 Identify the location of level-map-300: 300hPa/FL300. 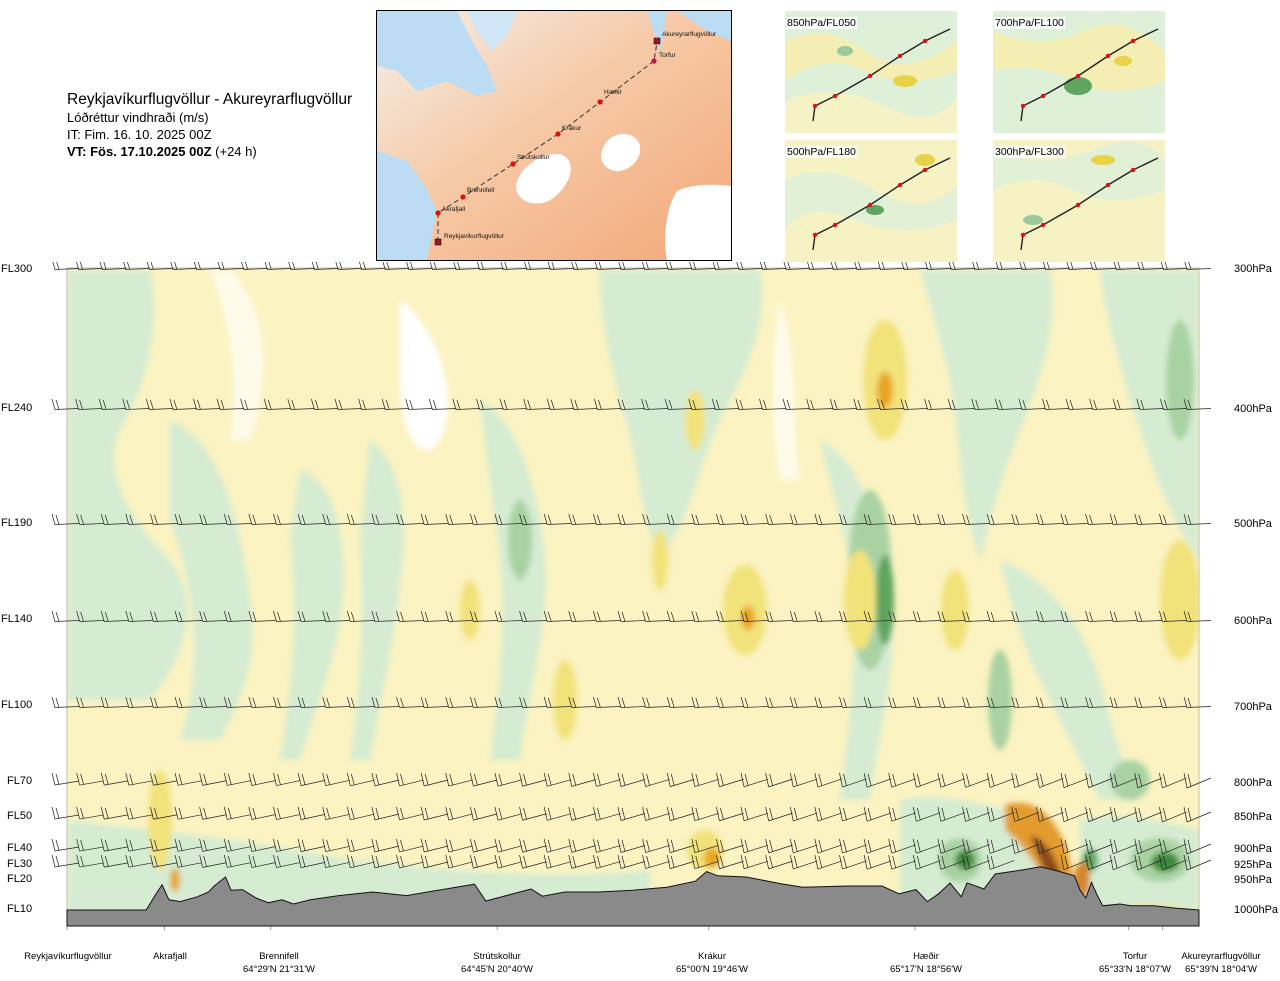
(1079, 201).